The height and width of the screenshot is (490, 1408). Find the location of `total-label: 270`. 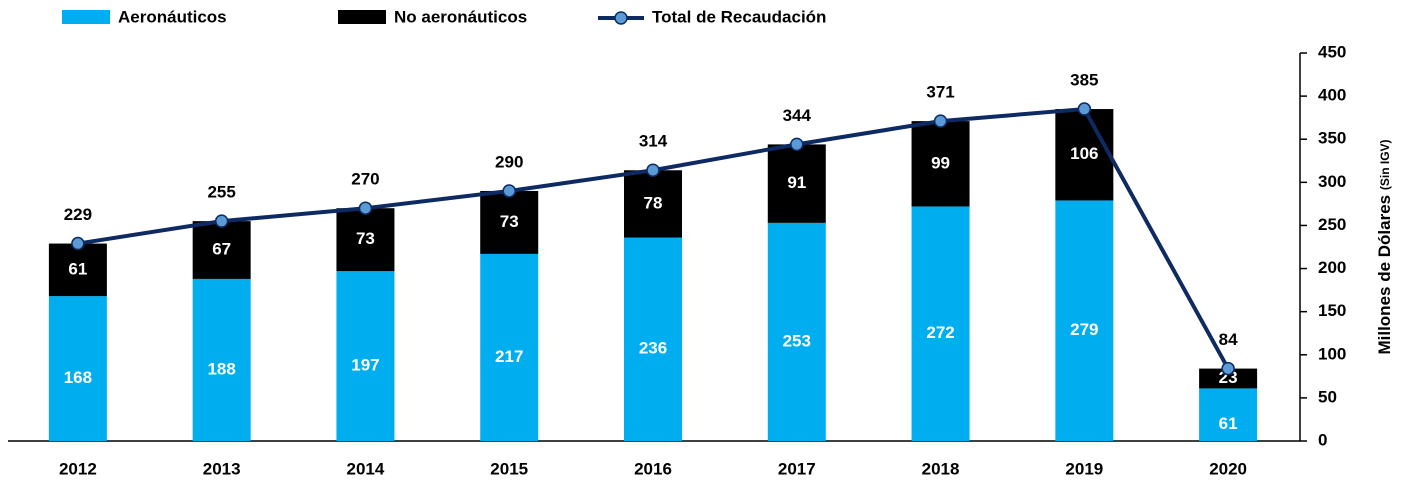

total-label: 270 is located at coordinates (365, 179).